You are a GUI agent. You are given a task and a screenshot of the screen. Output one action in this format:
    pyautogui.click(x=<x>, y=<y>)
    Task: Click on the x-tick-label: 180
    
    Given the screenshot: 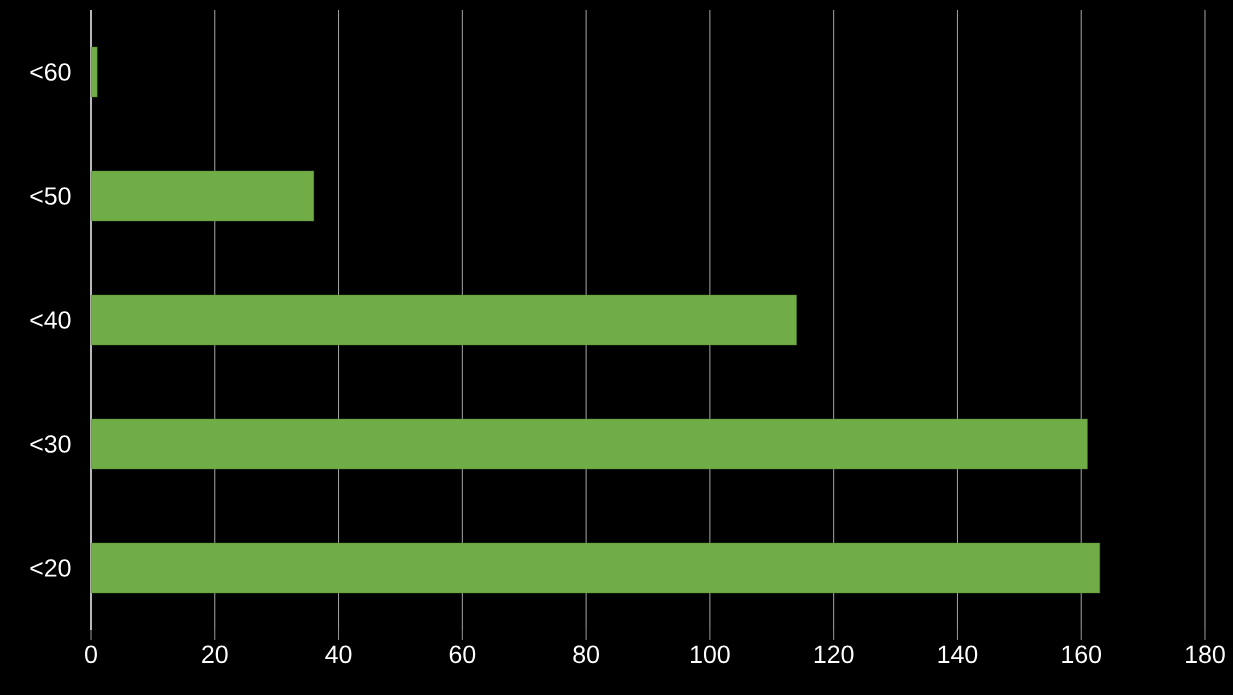 What is the action you would take?
    pyautogui.click(x=1205, y=654)
    